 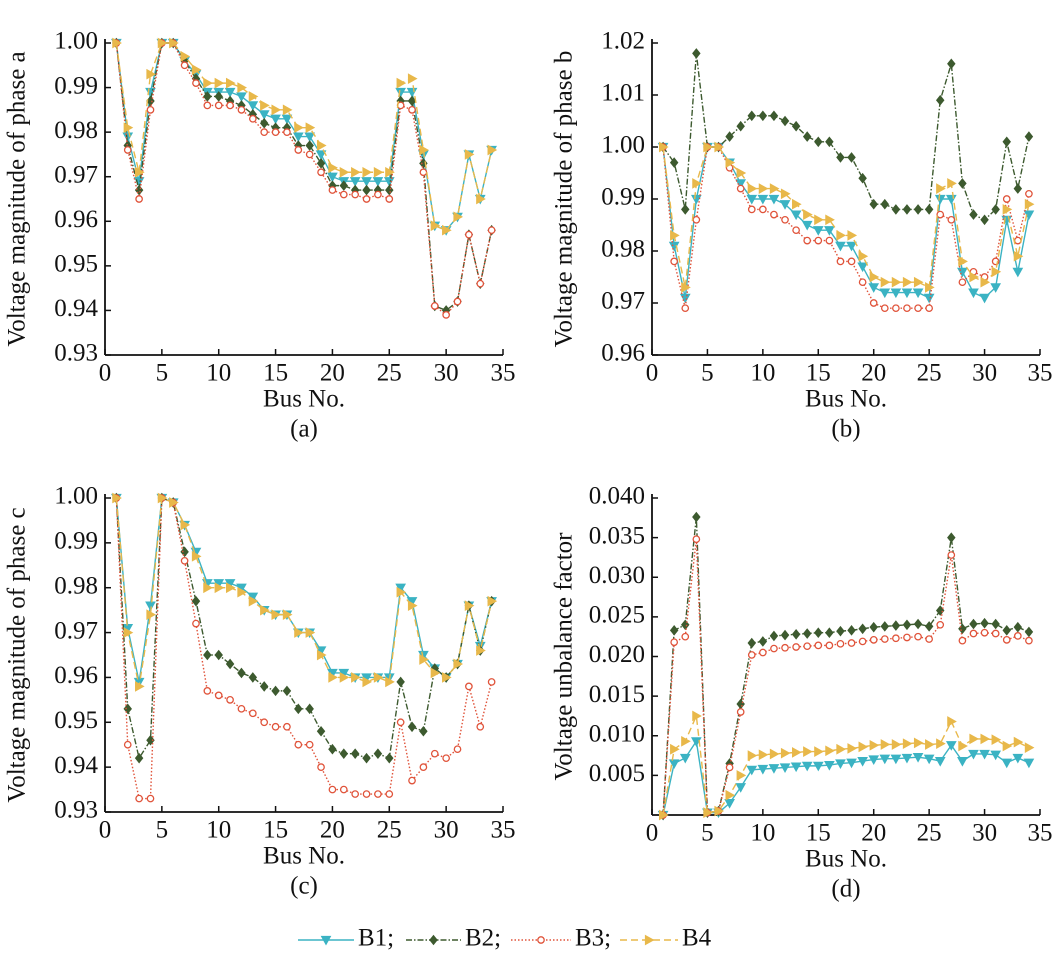 What do you see at coordinates (76, 765) in the screenshot?
I see `y-tick-label: 0.94` at bounding box center [76, 765].